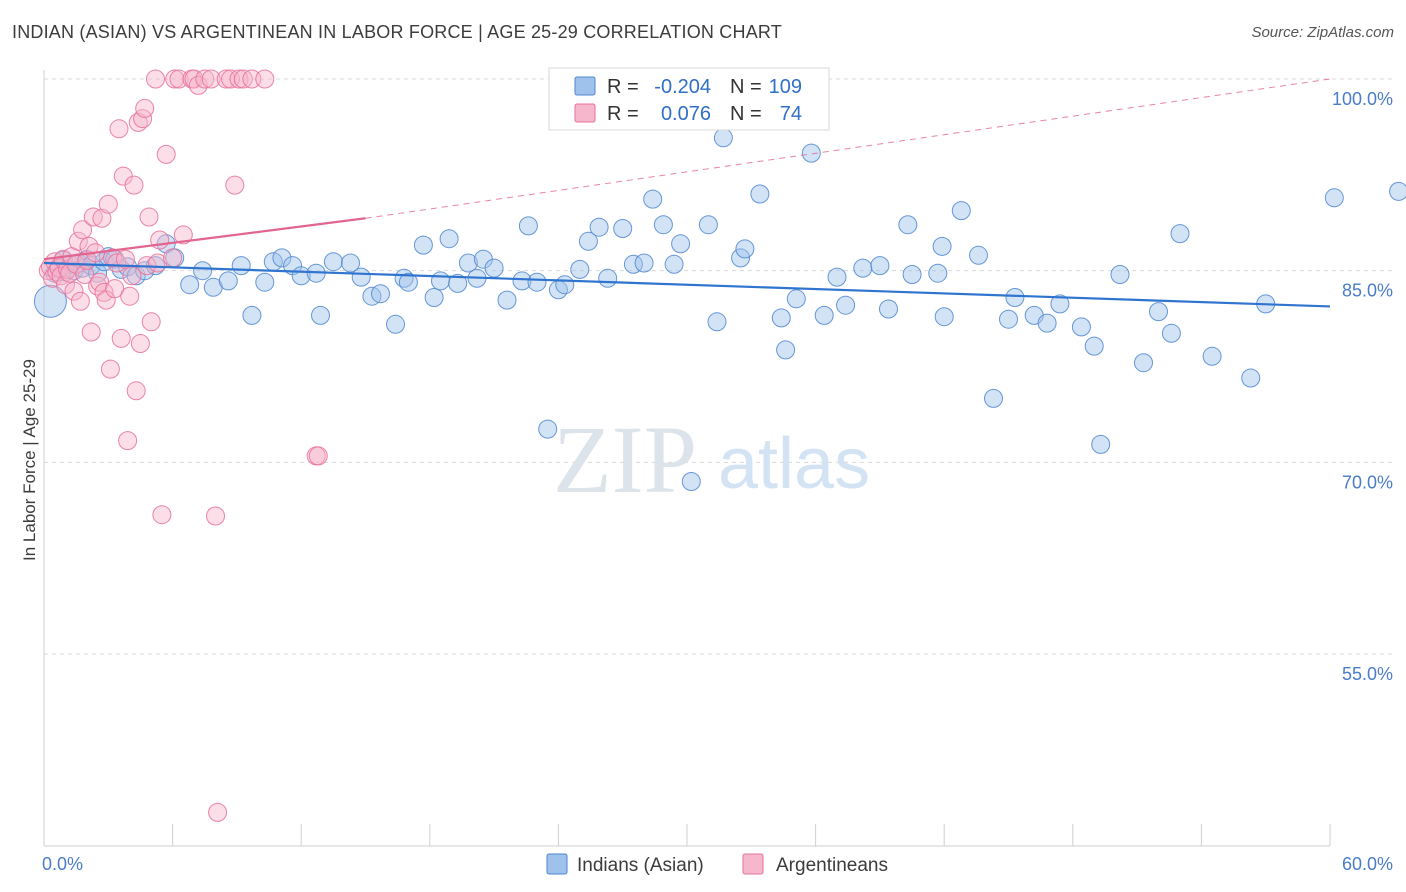 The image size is (1406, 892). Describe the element at coordinates (1367, 864) in the screenshot. I see `x-tick-label-max: 60.0%` at that location.